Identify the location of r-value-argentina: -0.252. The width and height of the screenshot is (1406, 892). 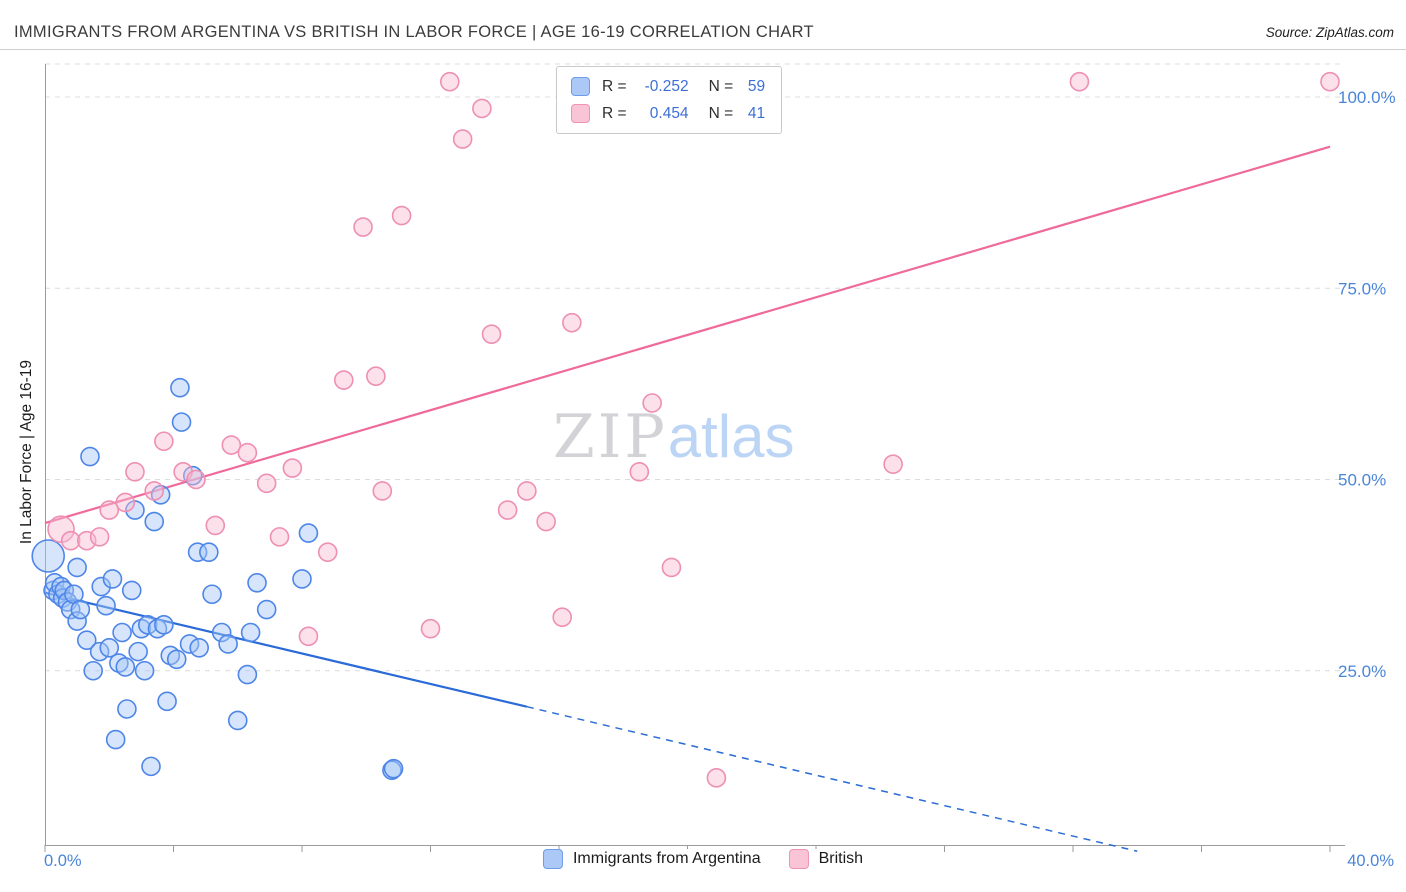
(666, 86).